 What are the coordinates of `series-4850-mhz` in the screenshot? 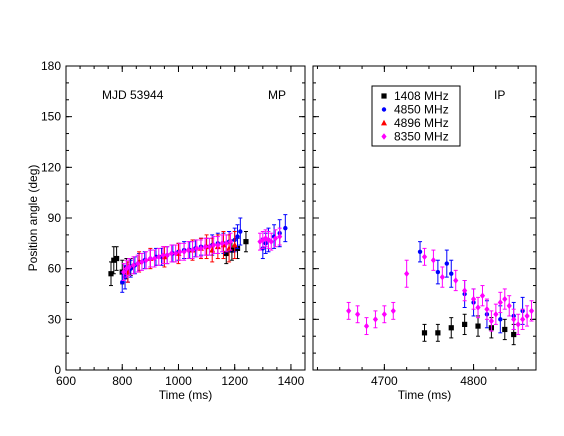 It's located at (204, 253).